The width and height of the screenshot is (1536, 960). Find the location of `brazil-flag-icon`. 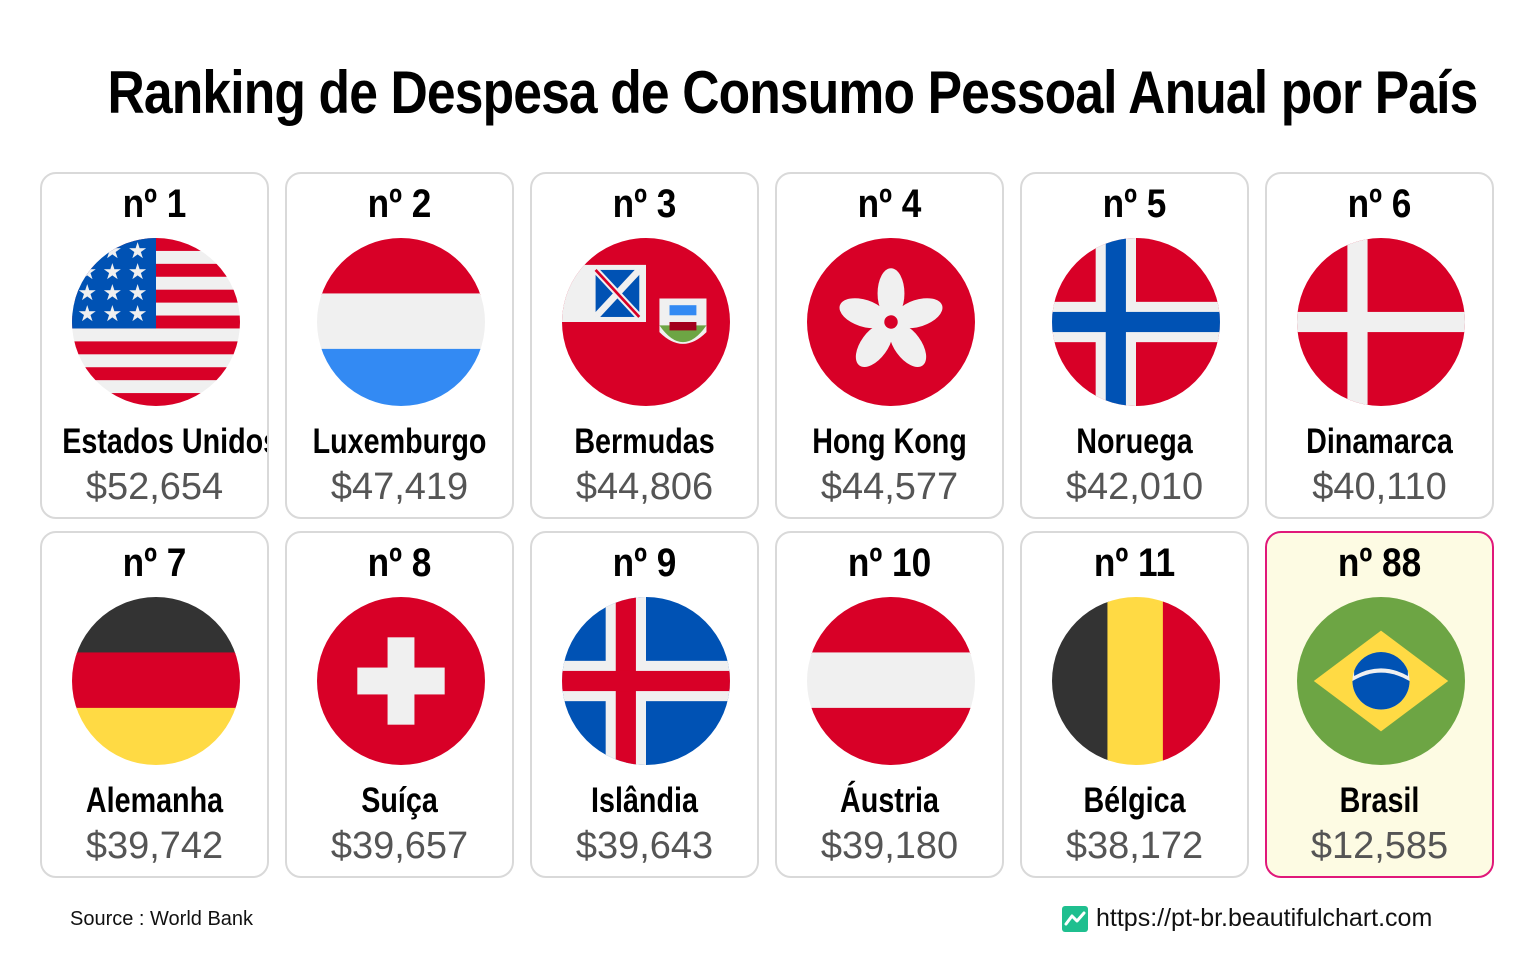

brazil-flag-icon is located at coordinates (1381, 681).